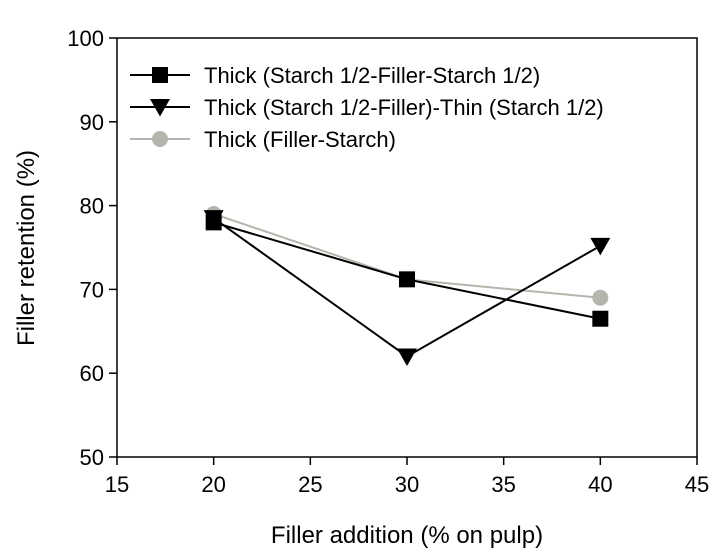 This screenshot has width=725, height=558. I want to click on x-tick-label: 35, so click(503, 484).